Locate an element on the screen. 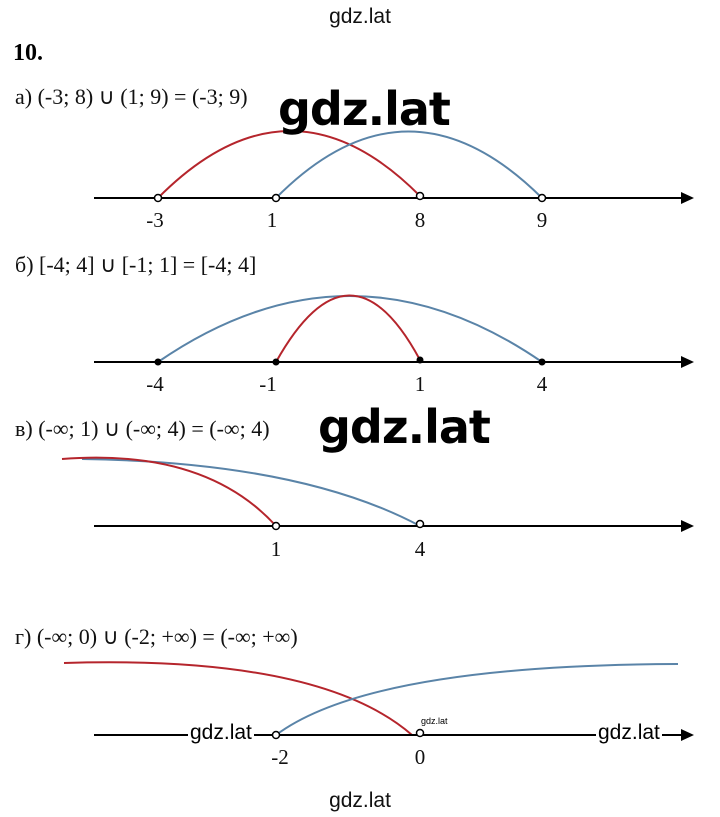  arc-blue-b is located at coordinates (350, 329).